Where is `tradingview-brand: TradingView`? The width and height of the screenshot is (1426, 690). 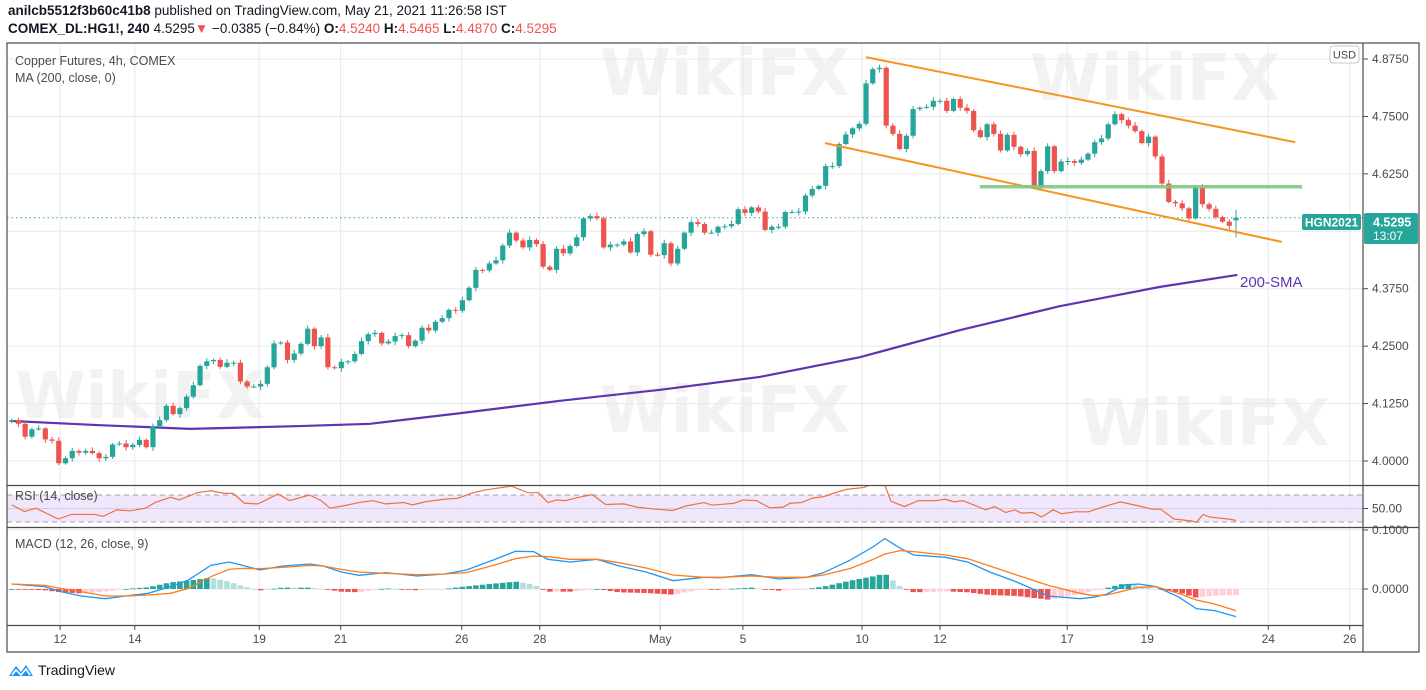
tradingview-brand: TradingView is located at coordinates (61, 670).